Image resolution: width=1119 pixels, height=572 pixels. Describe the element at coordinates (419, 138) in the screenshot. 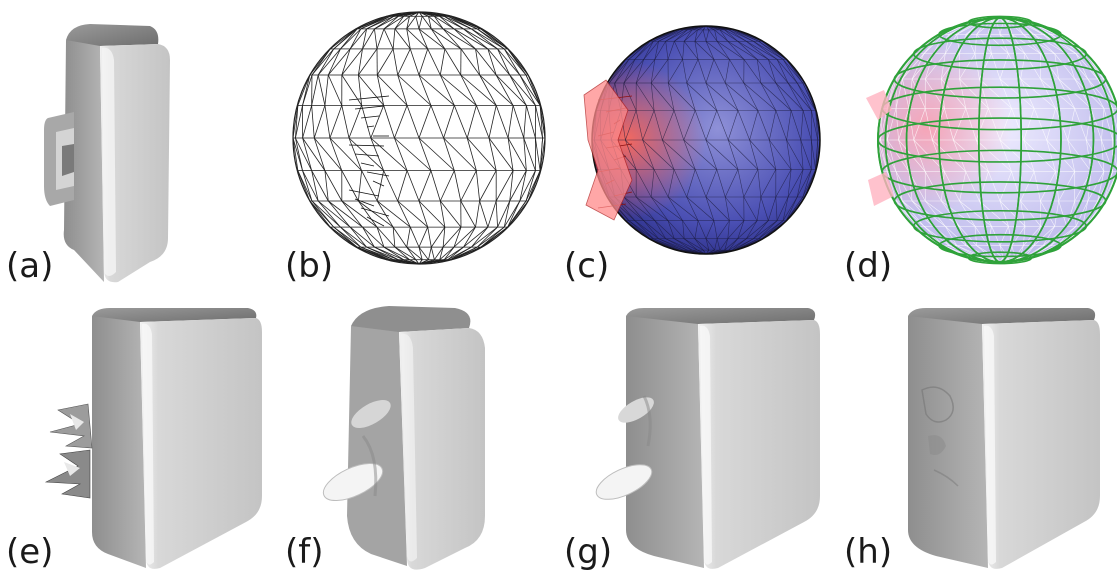

I see `wireframe-sphere` at that location.